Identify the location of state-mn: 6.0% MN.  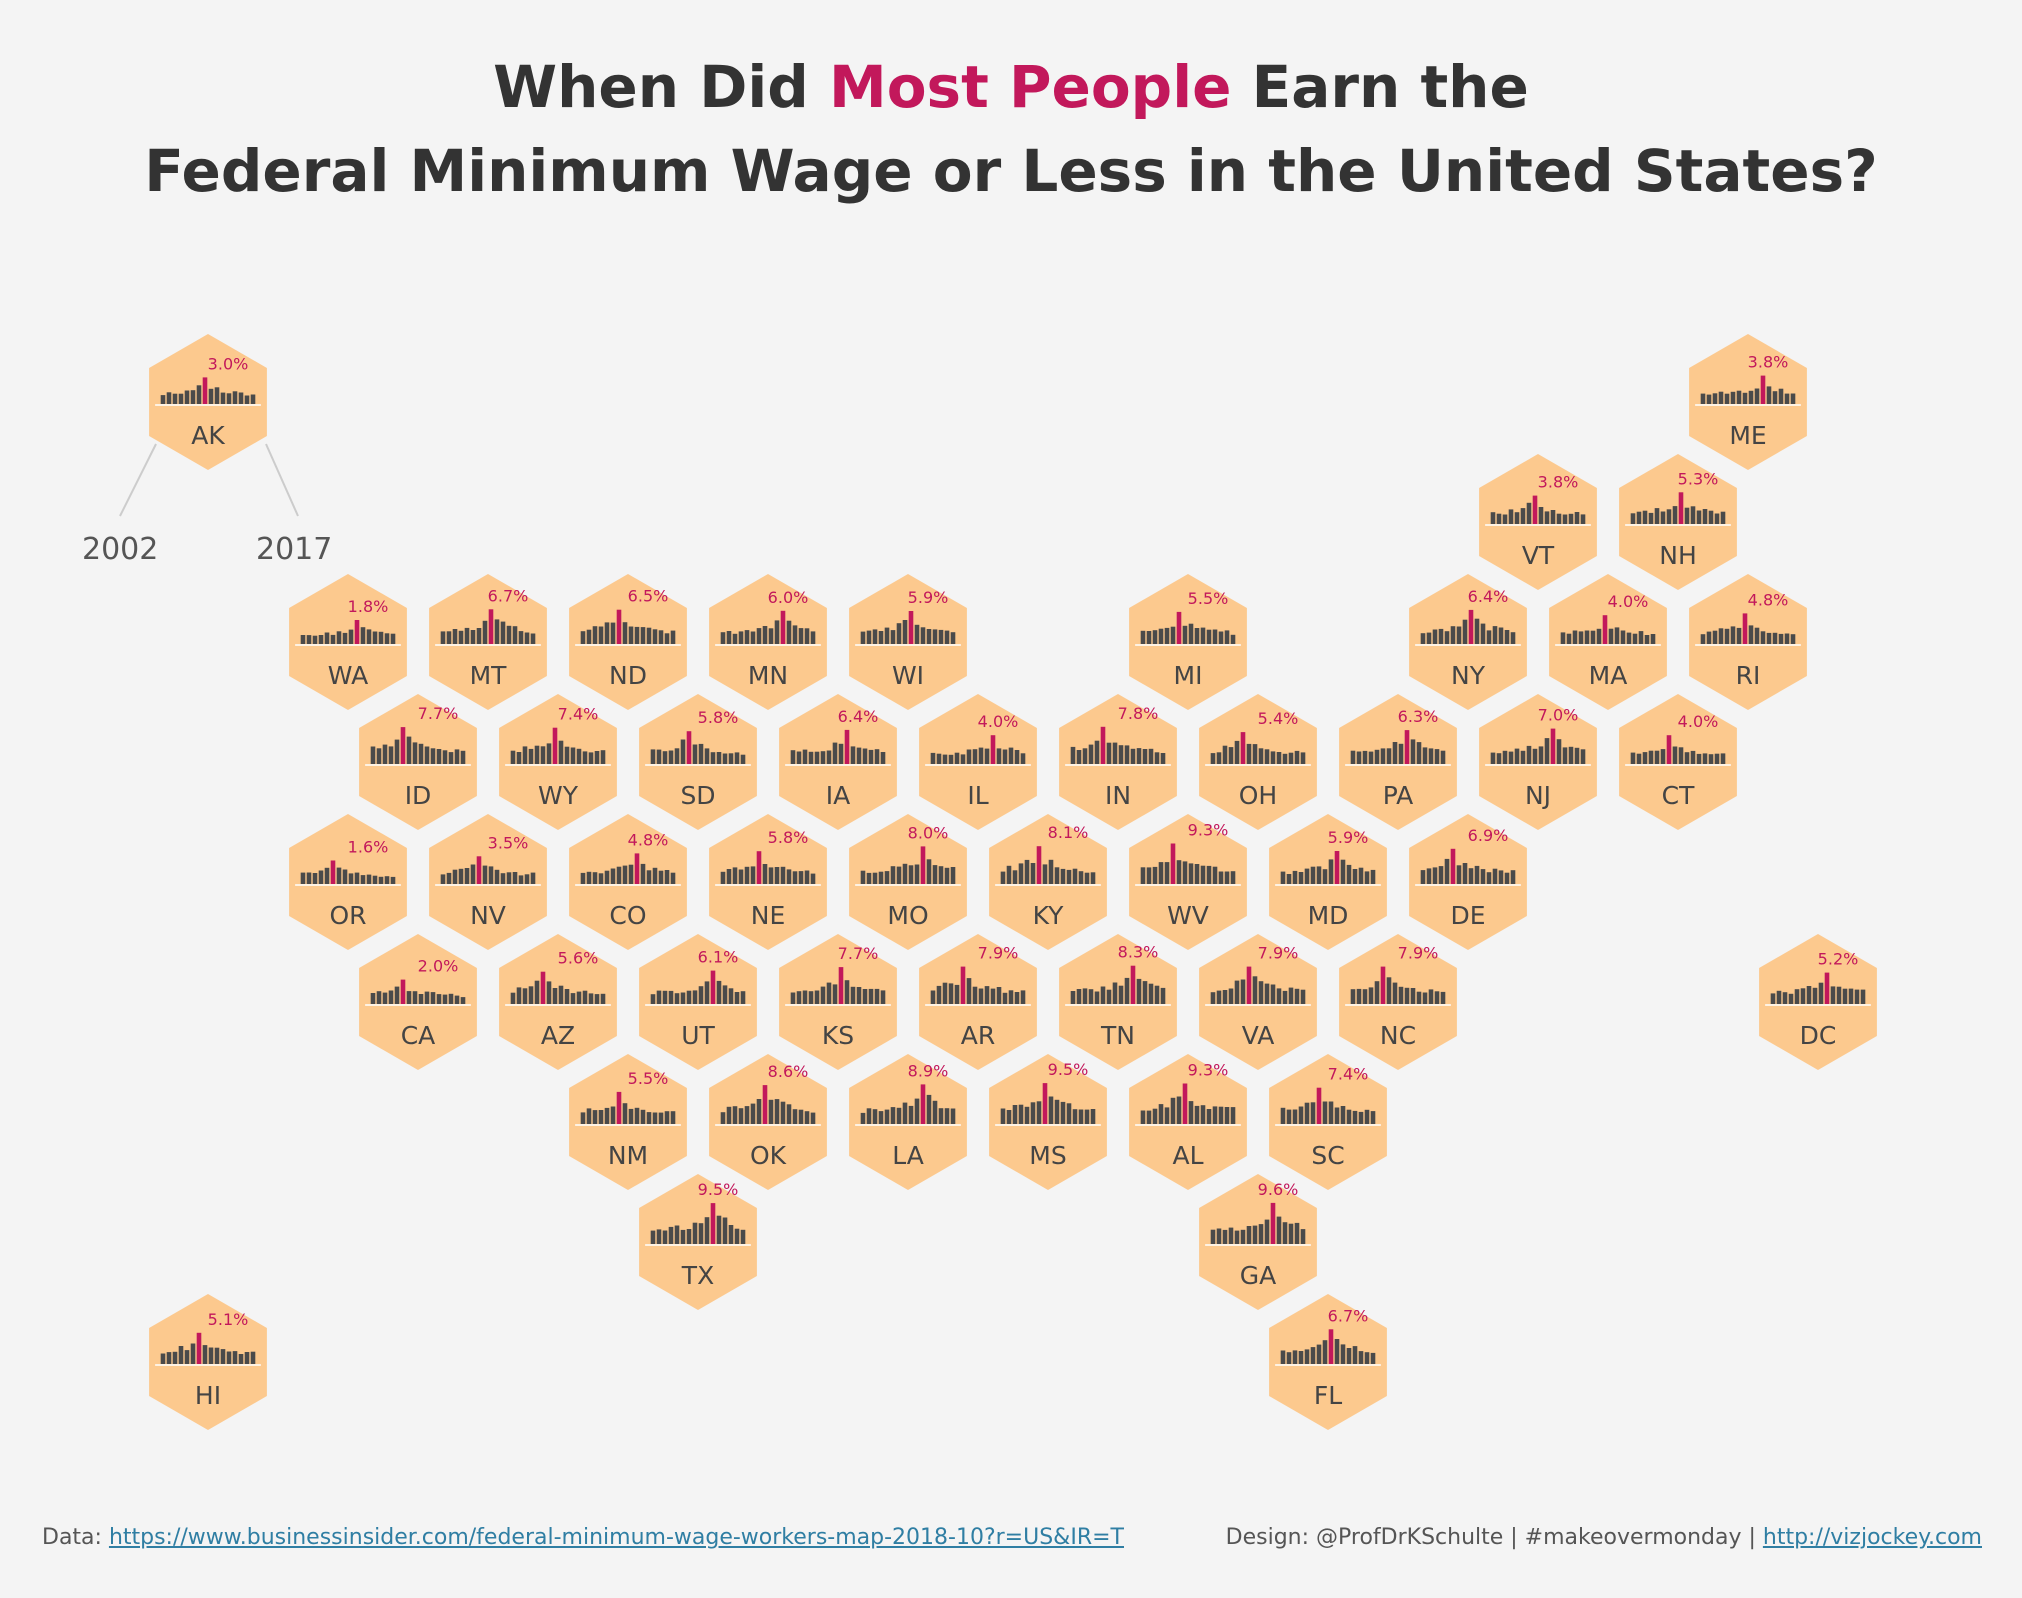
(768, 642).